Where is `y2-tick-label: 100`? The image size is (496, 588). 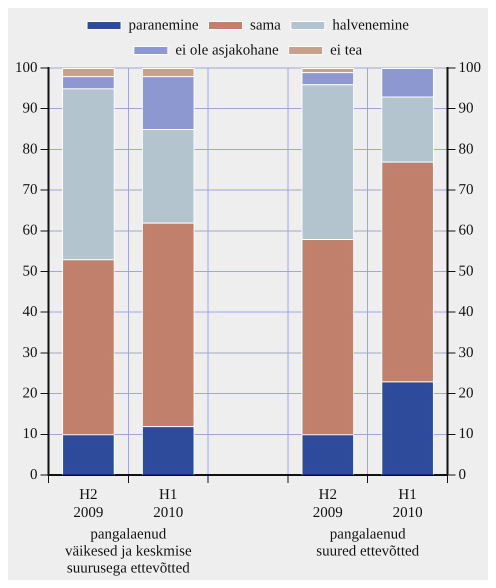 y2-tick-label: 100 is located at coordinates (469, 68).